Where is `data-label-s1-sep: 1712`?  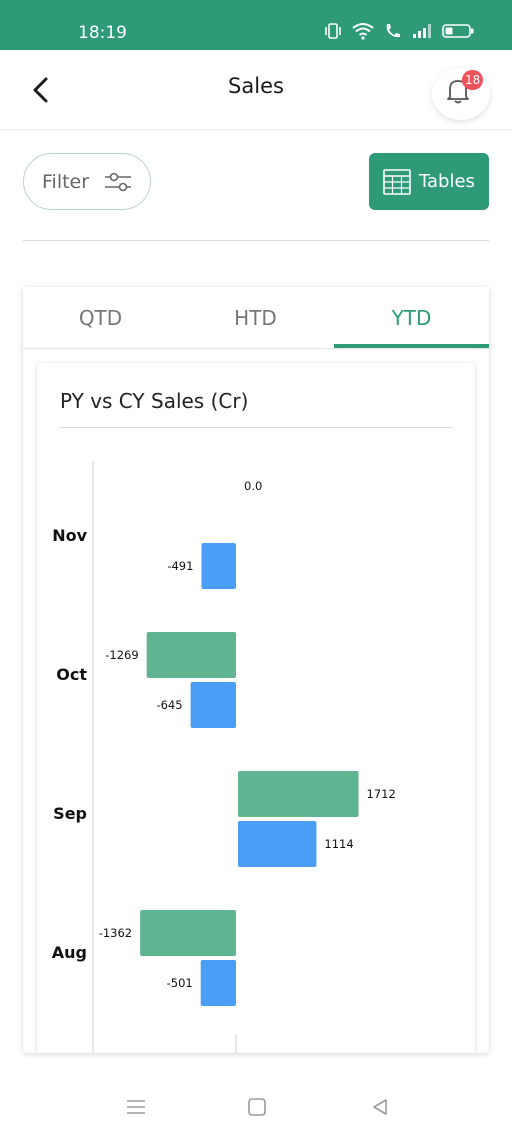 data-label-s1-sep: 1712 is located at coordinates (381, 794).